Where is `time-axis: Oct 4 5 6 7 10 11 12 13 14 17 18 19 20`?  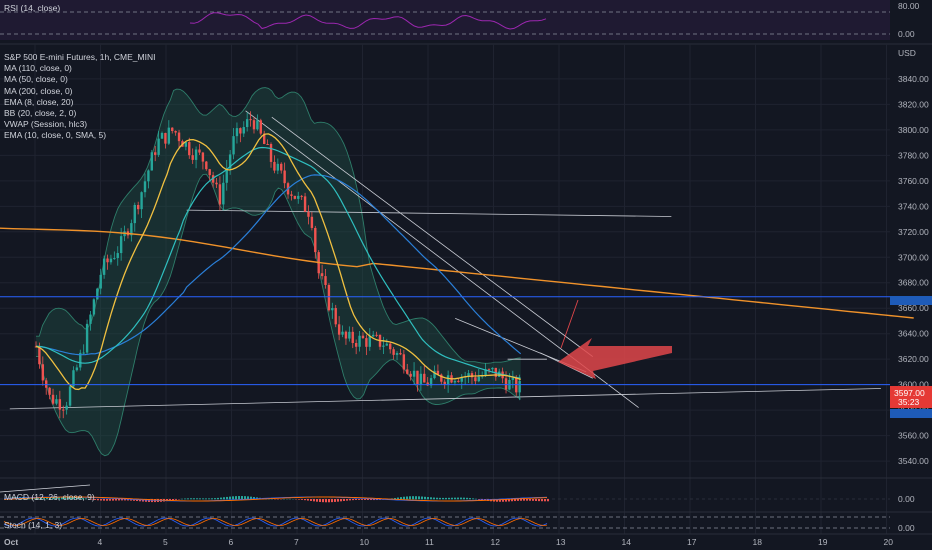 time-axis: Oct 4 5 6 7 10 11 12 13 14 17 18 19 20 is located at coordinates (448, 542).